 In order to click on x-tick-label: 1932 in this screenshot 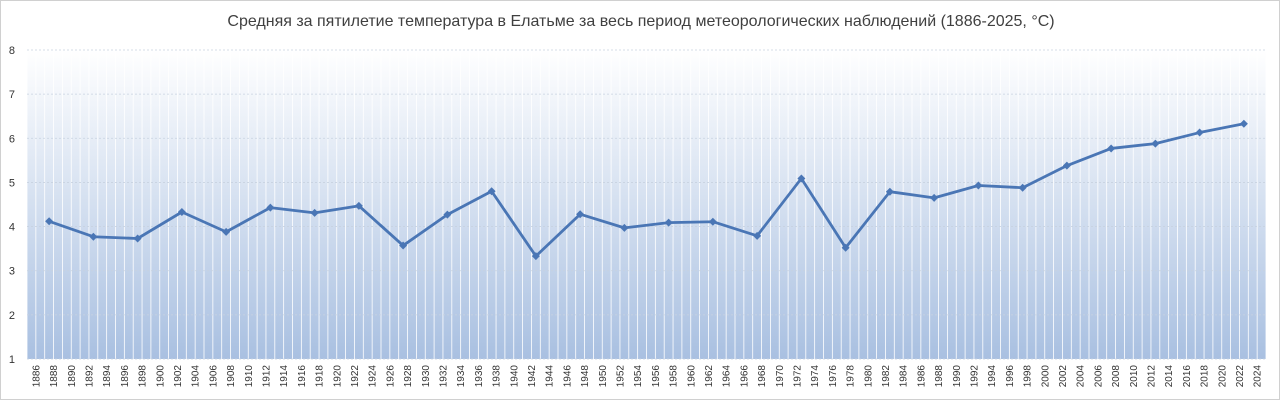, I will do `click(443, 376)`.